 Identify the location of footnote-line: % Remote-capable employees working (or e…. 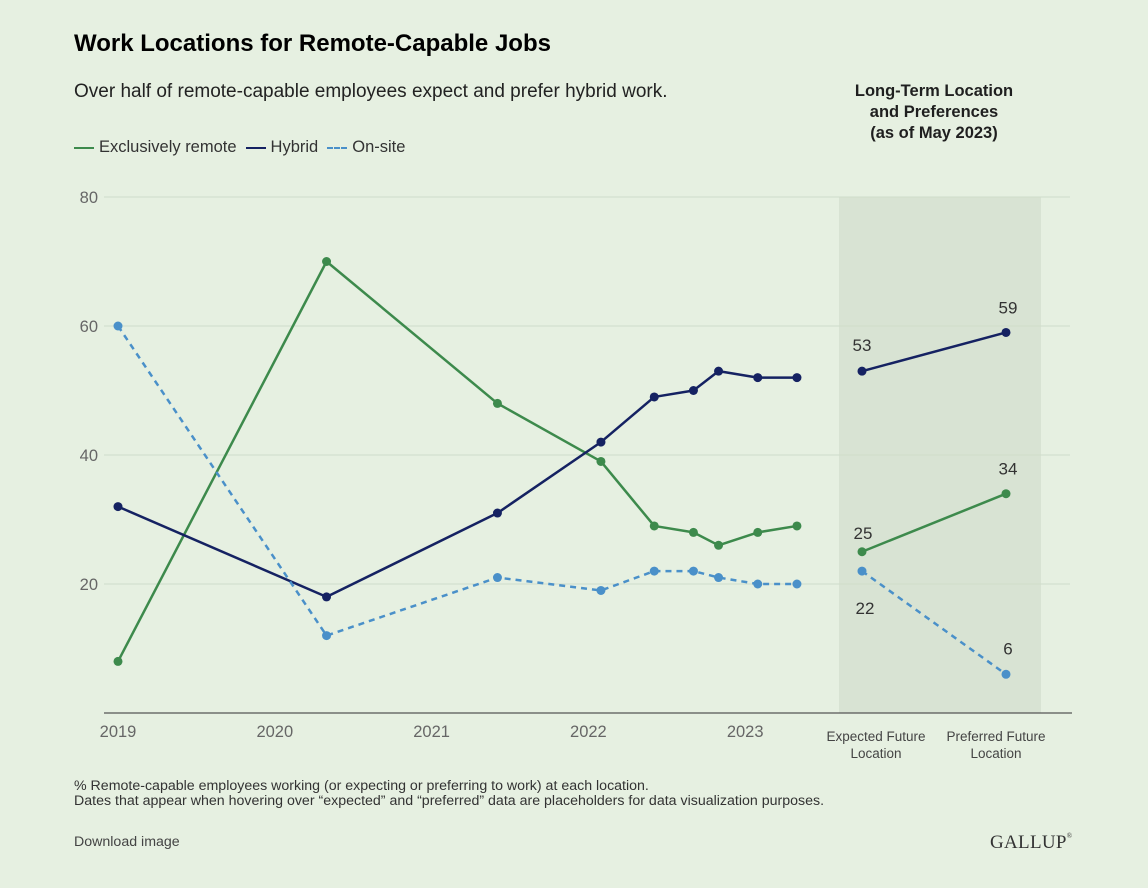
(361, 786).